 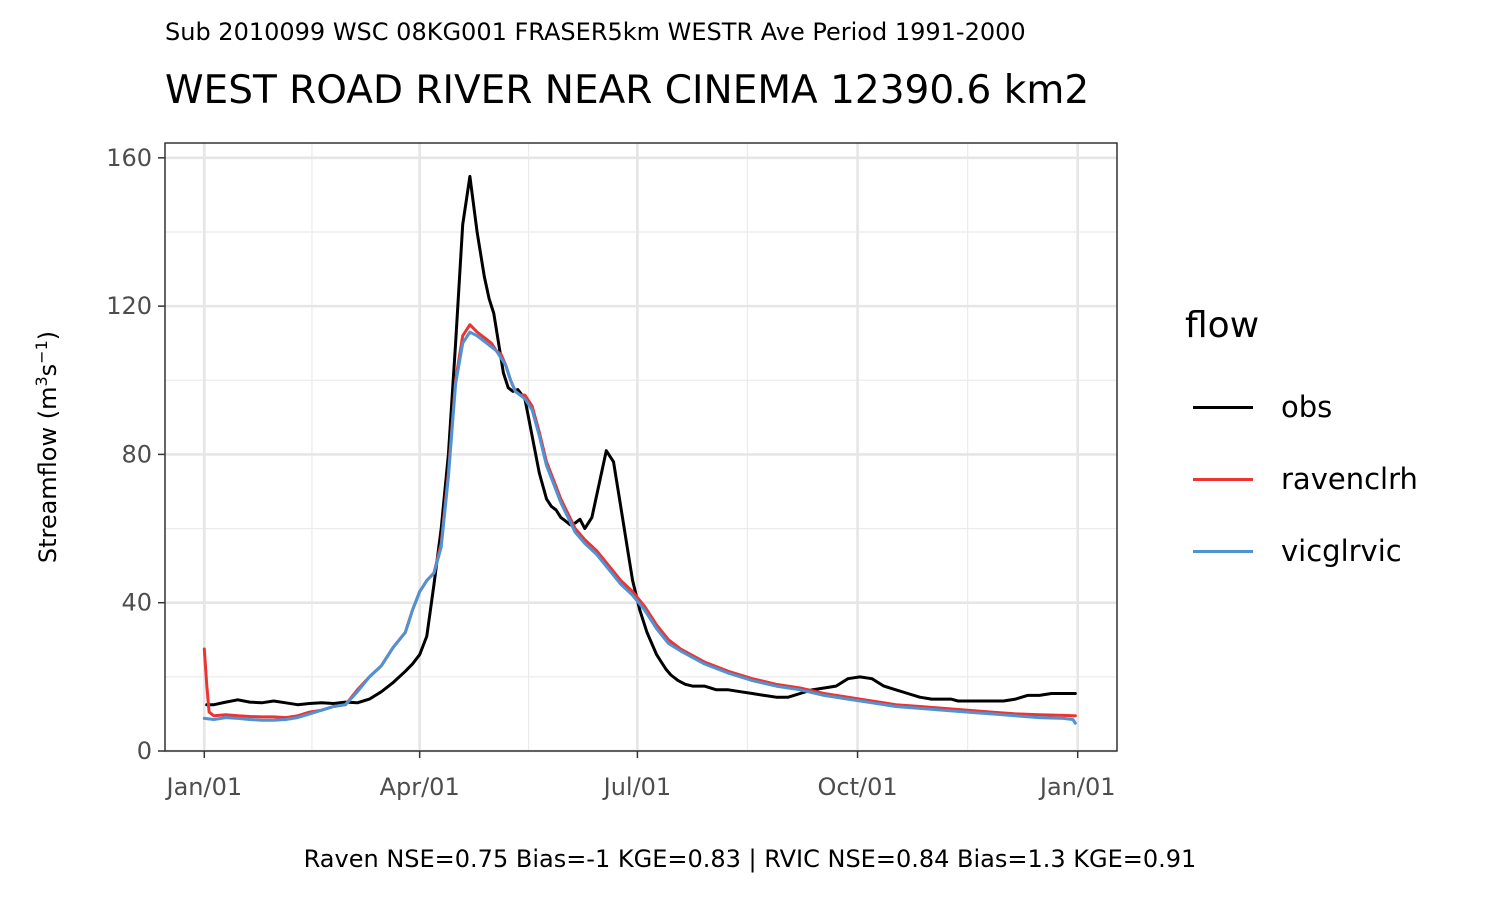 I want to click on y-axis-label: Streamflow (m3s−1), so click(x=47, y=447).